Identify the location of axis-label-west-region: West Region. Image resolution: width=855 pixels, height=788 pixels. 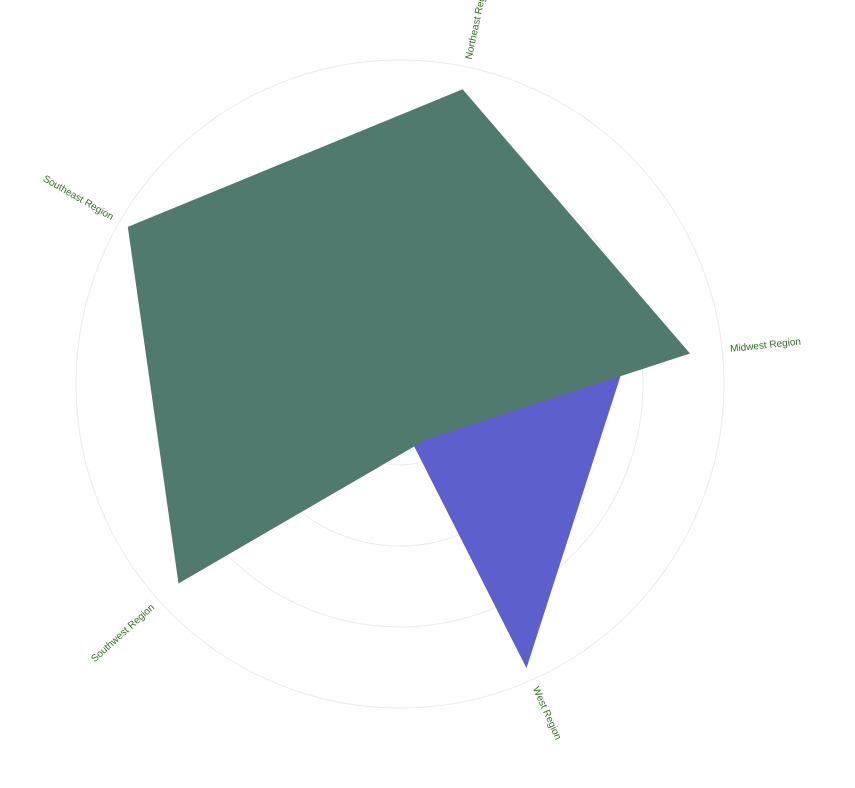
(546, 713).